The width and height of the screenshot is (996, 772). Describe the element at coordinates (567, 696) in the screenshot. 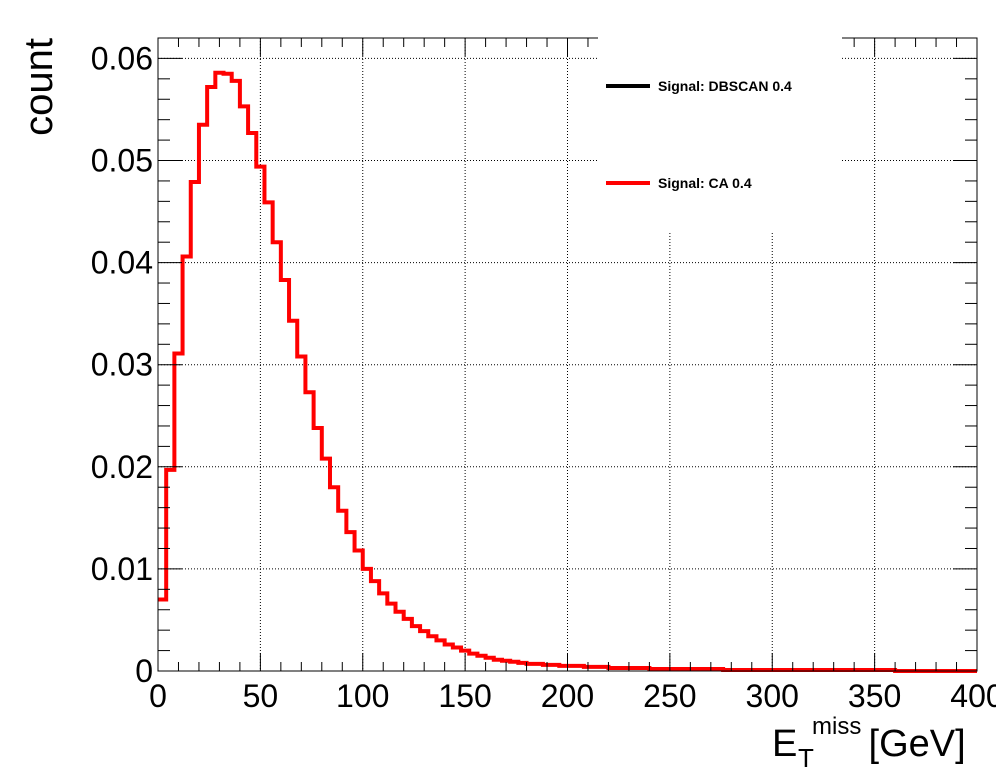

I see `x-tick-label-4: 200` at that location.